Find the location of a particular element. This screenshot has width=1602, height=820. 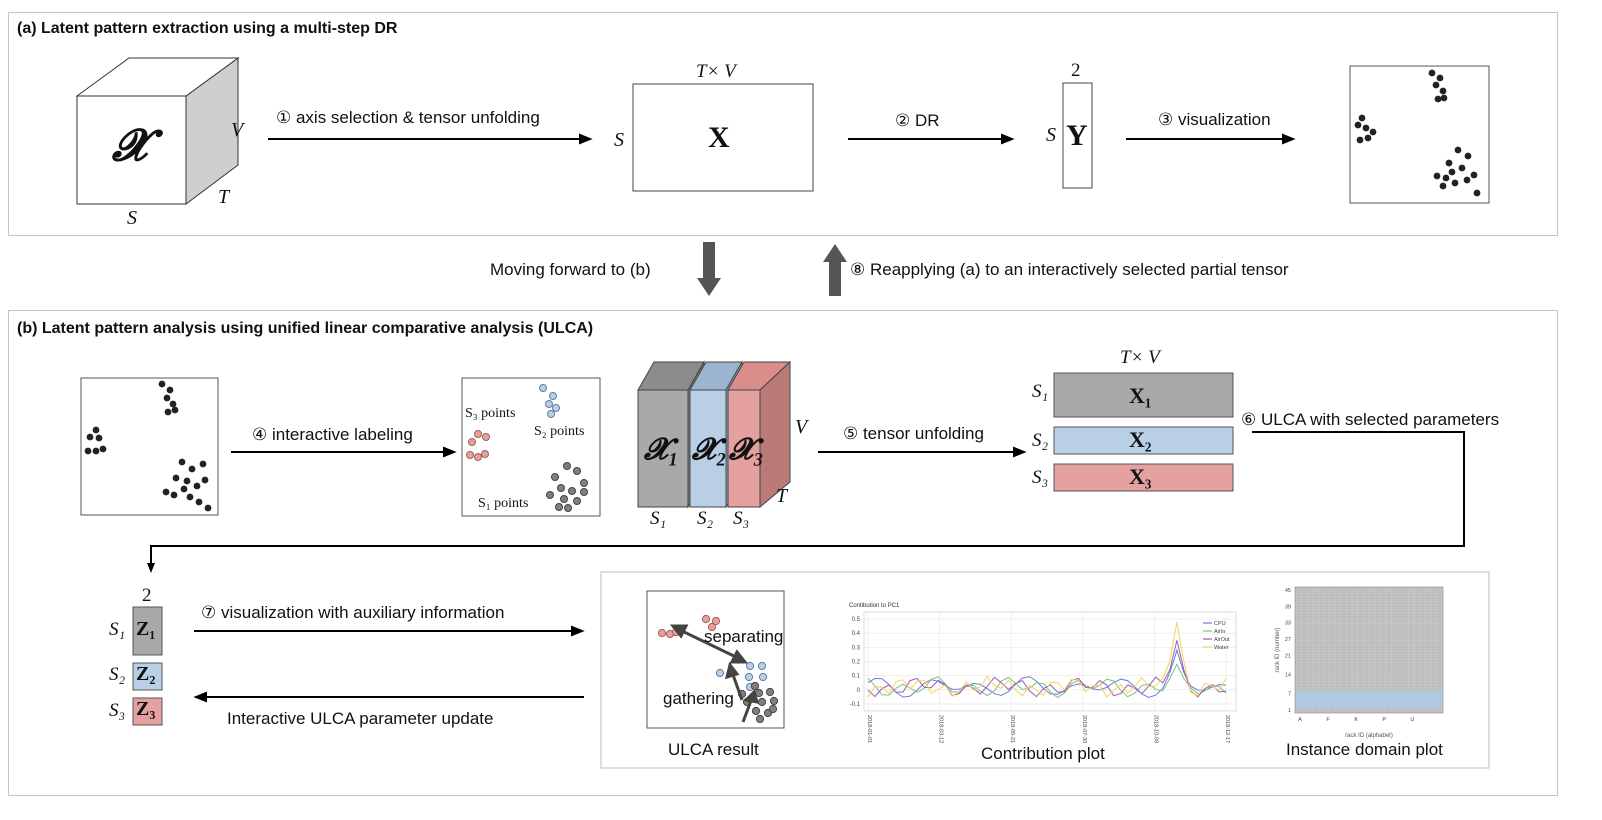

instance-ytick: 39 is located at coordinates (1288, 607).